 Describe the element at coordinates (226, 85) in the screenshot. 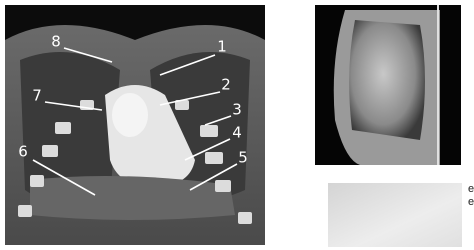

I see `figure-label: 2` at that location.